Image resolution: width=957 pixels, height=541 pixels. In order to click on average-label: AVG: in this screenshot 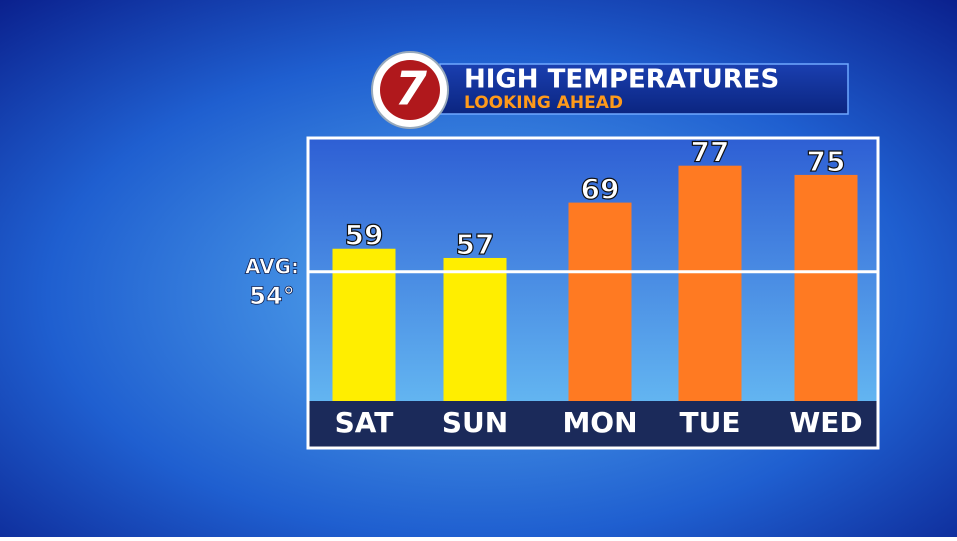, I will do `click(272, 267)`.